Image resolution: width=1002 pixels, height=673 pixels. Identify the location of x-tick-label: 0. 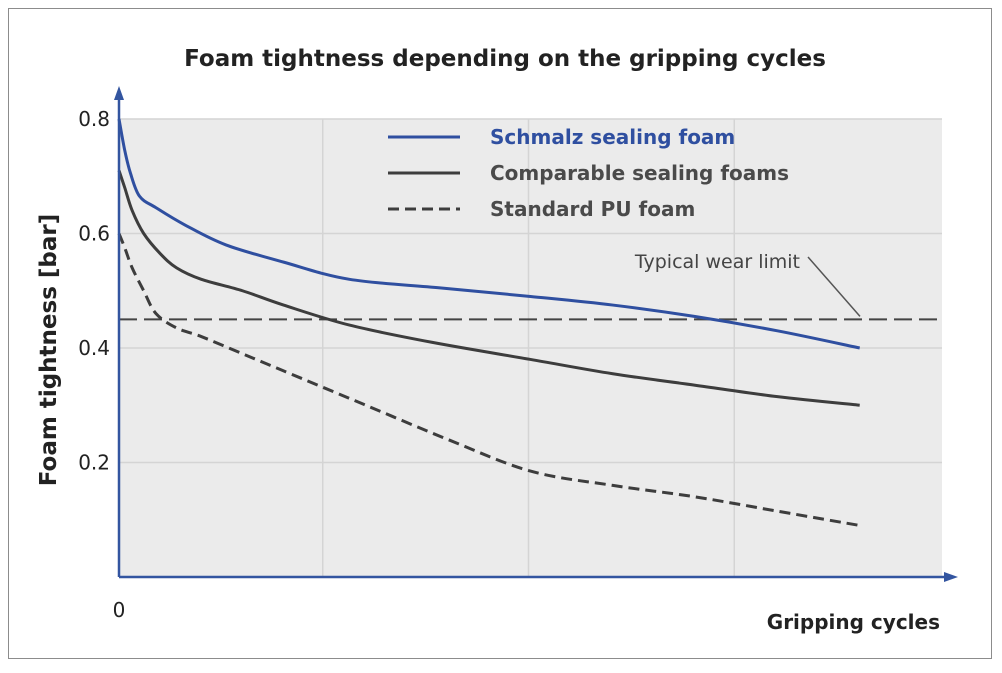
(119, 610).